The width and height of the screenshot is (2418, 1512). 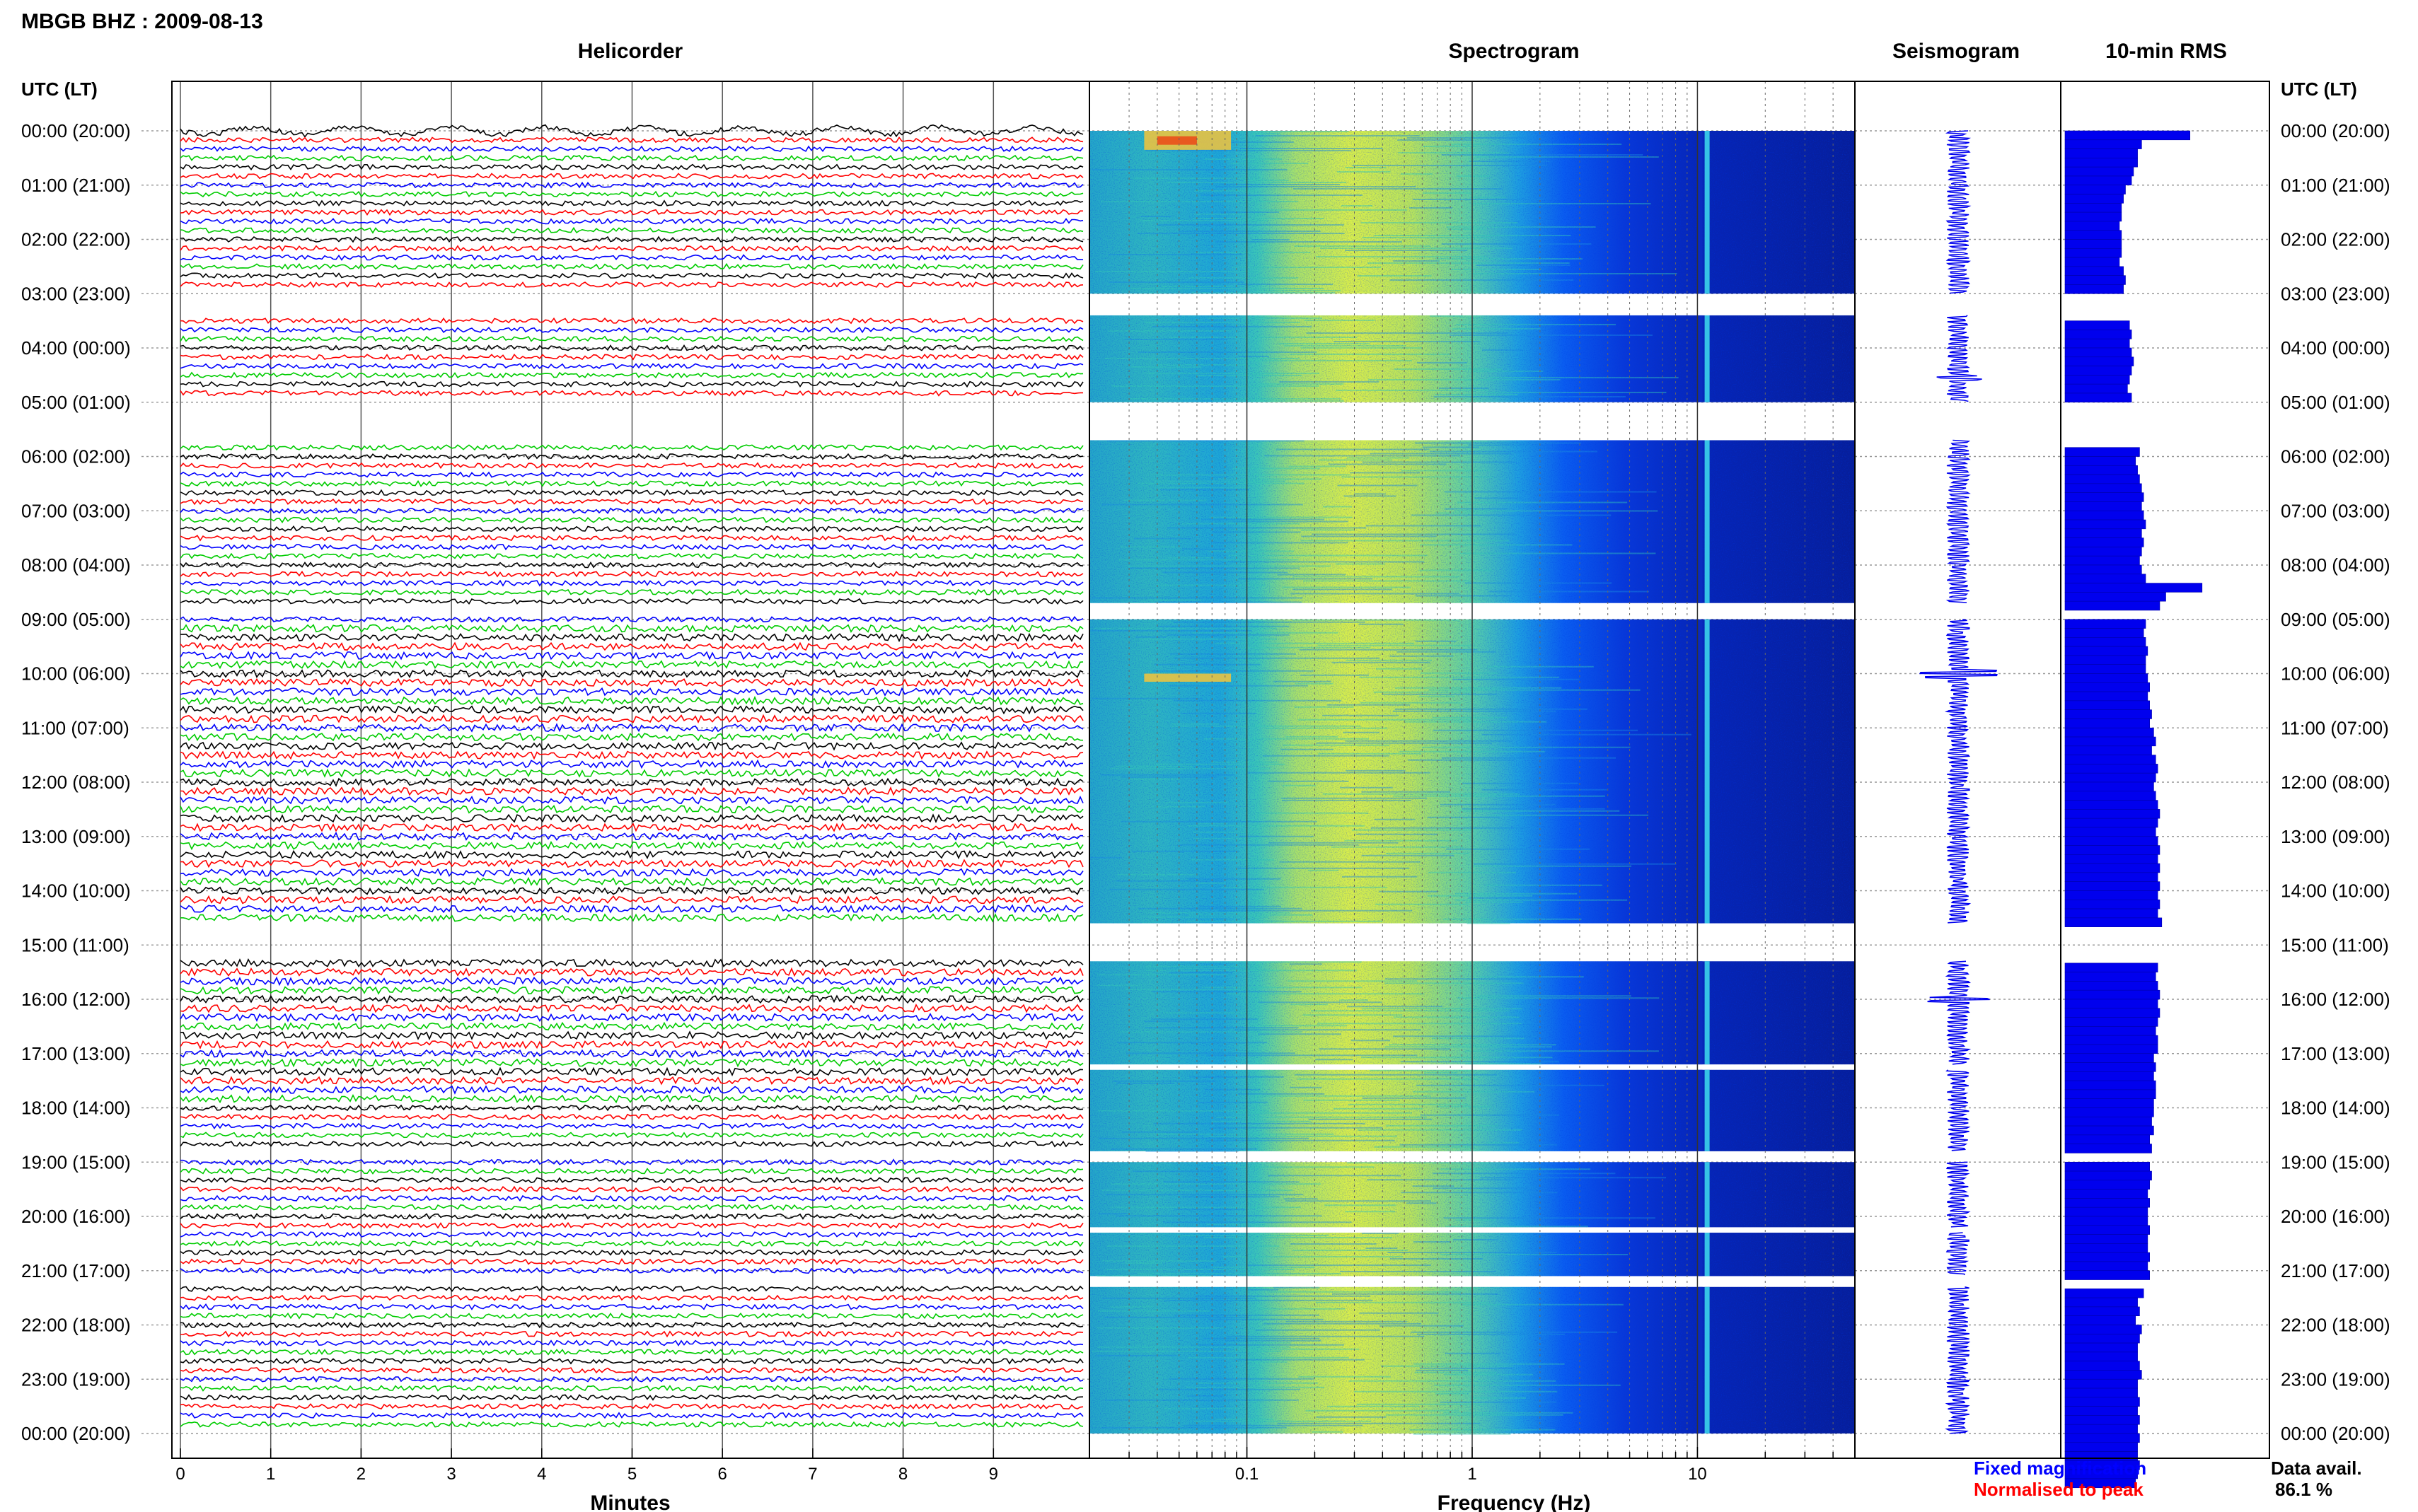 What do you see at coordinates (2335, 239) in the screenshot?
I see `time-label-right: 02:00 (22:00)` at bounding box center [2335, 239].